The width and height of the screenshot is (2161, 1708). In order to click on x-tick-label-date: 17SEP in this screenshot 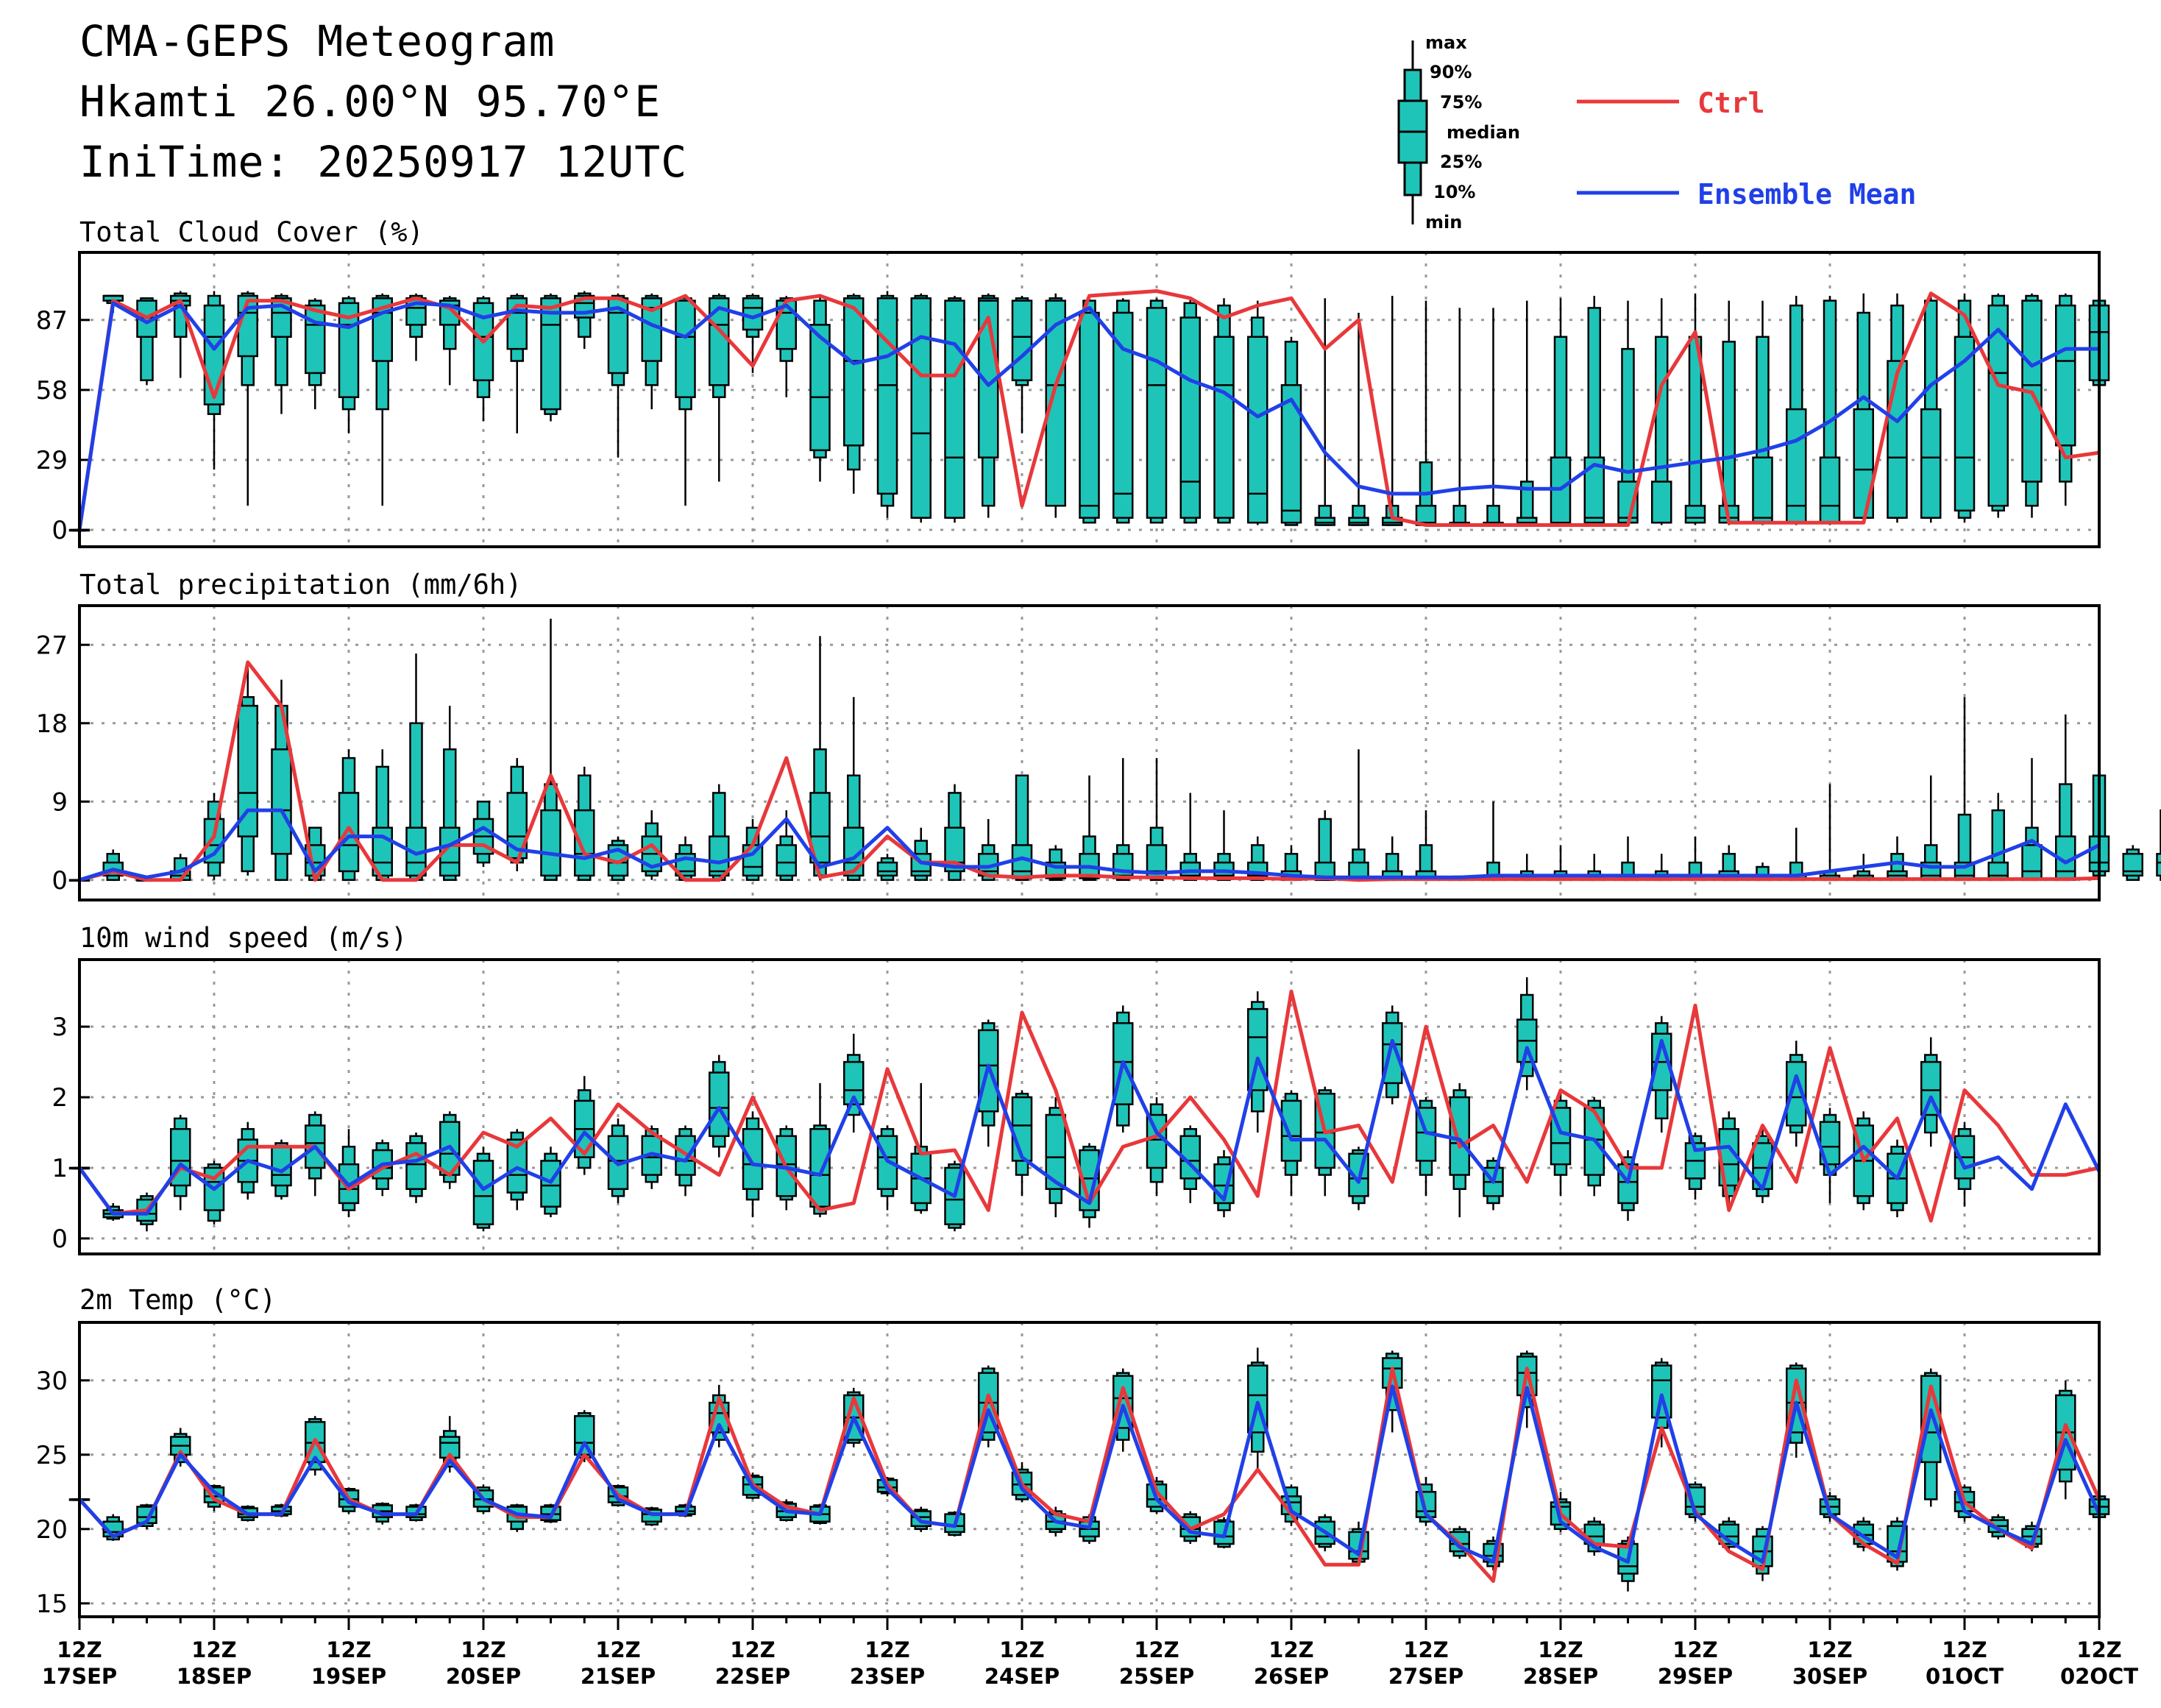, I will do `click(79, 1676)`.